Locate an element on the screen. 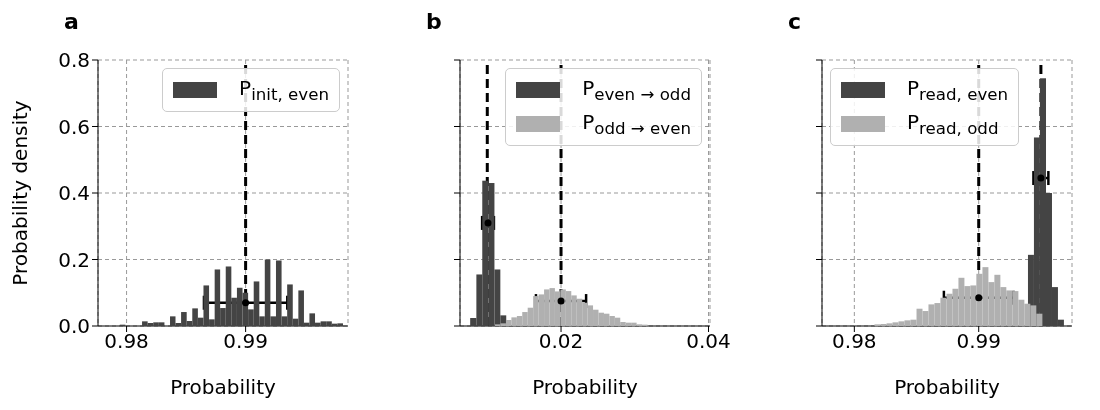 This screenshot has height=410, width=1100. legend-label: P$_{read, even}$ is located at coordinates (958, 90).